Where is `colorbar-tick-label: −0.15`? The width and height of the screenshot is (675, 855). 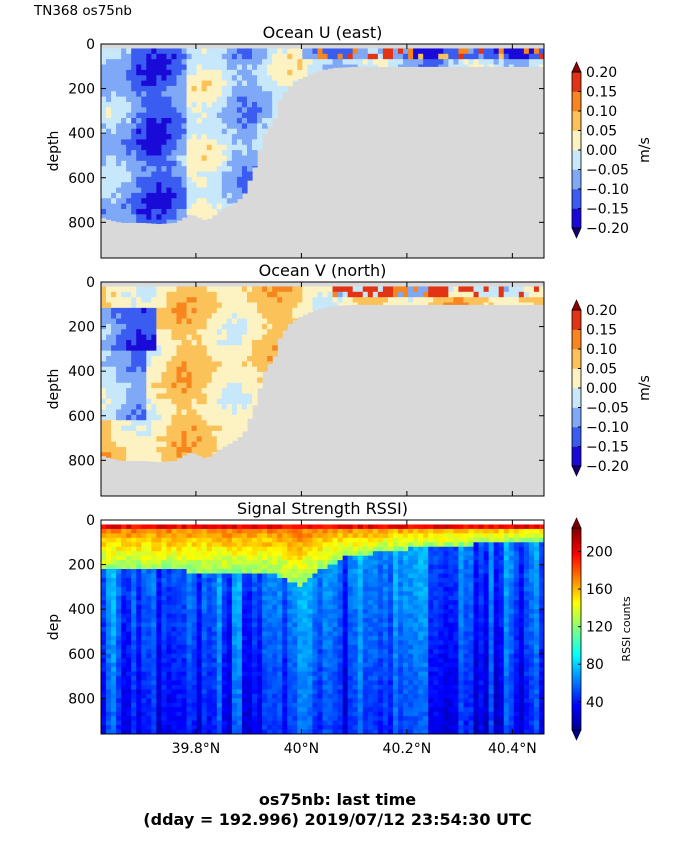 colorbar-tick-label: −0.15 is located at coordinates (607, 448).